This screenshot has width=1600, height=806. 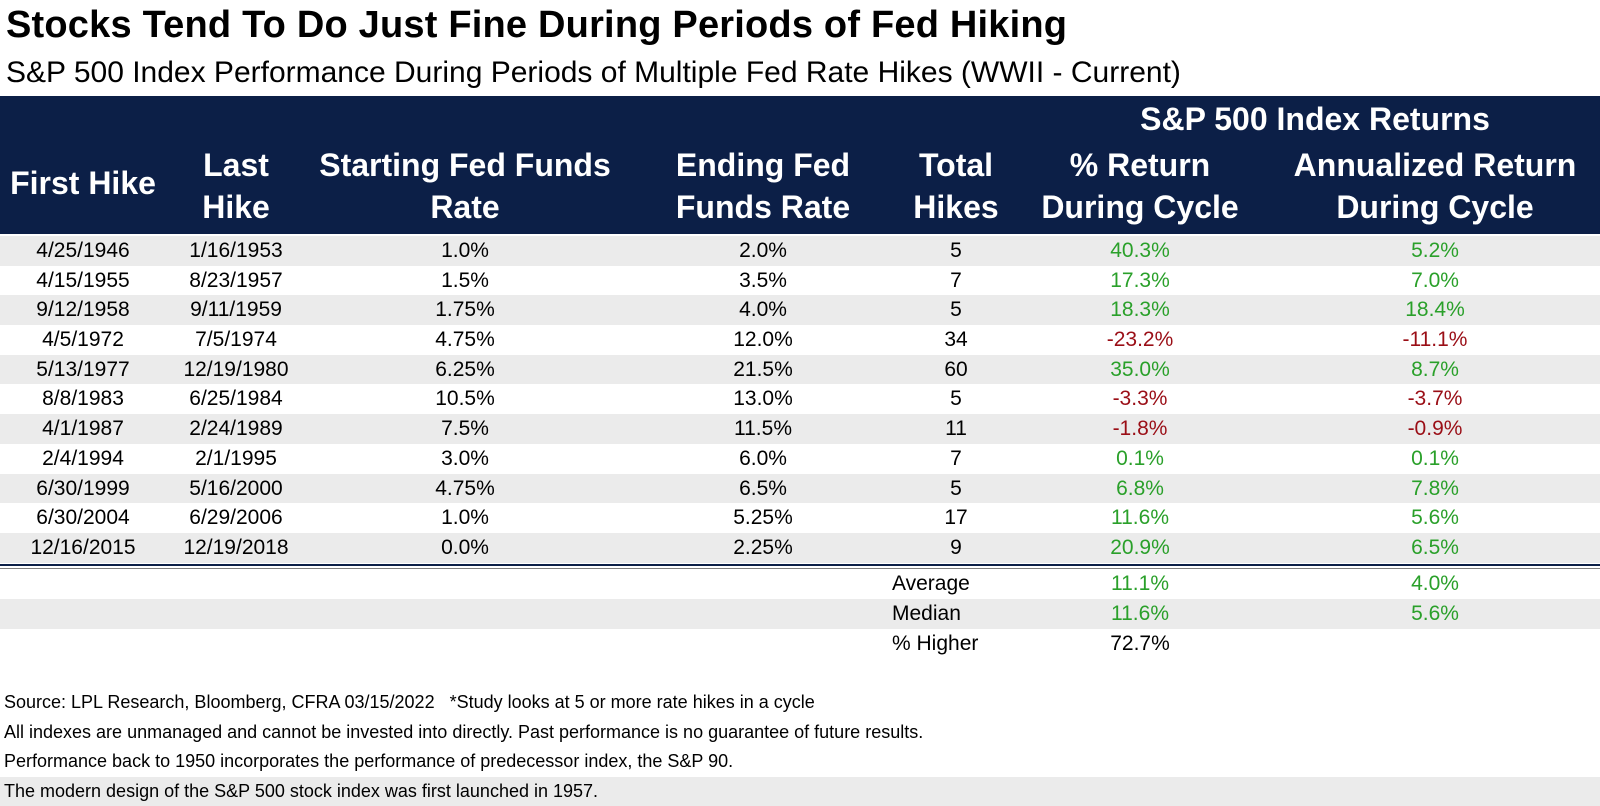 I want to click on cell-annualized: -0.9%, so click(x=1435, y=429).